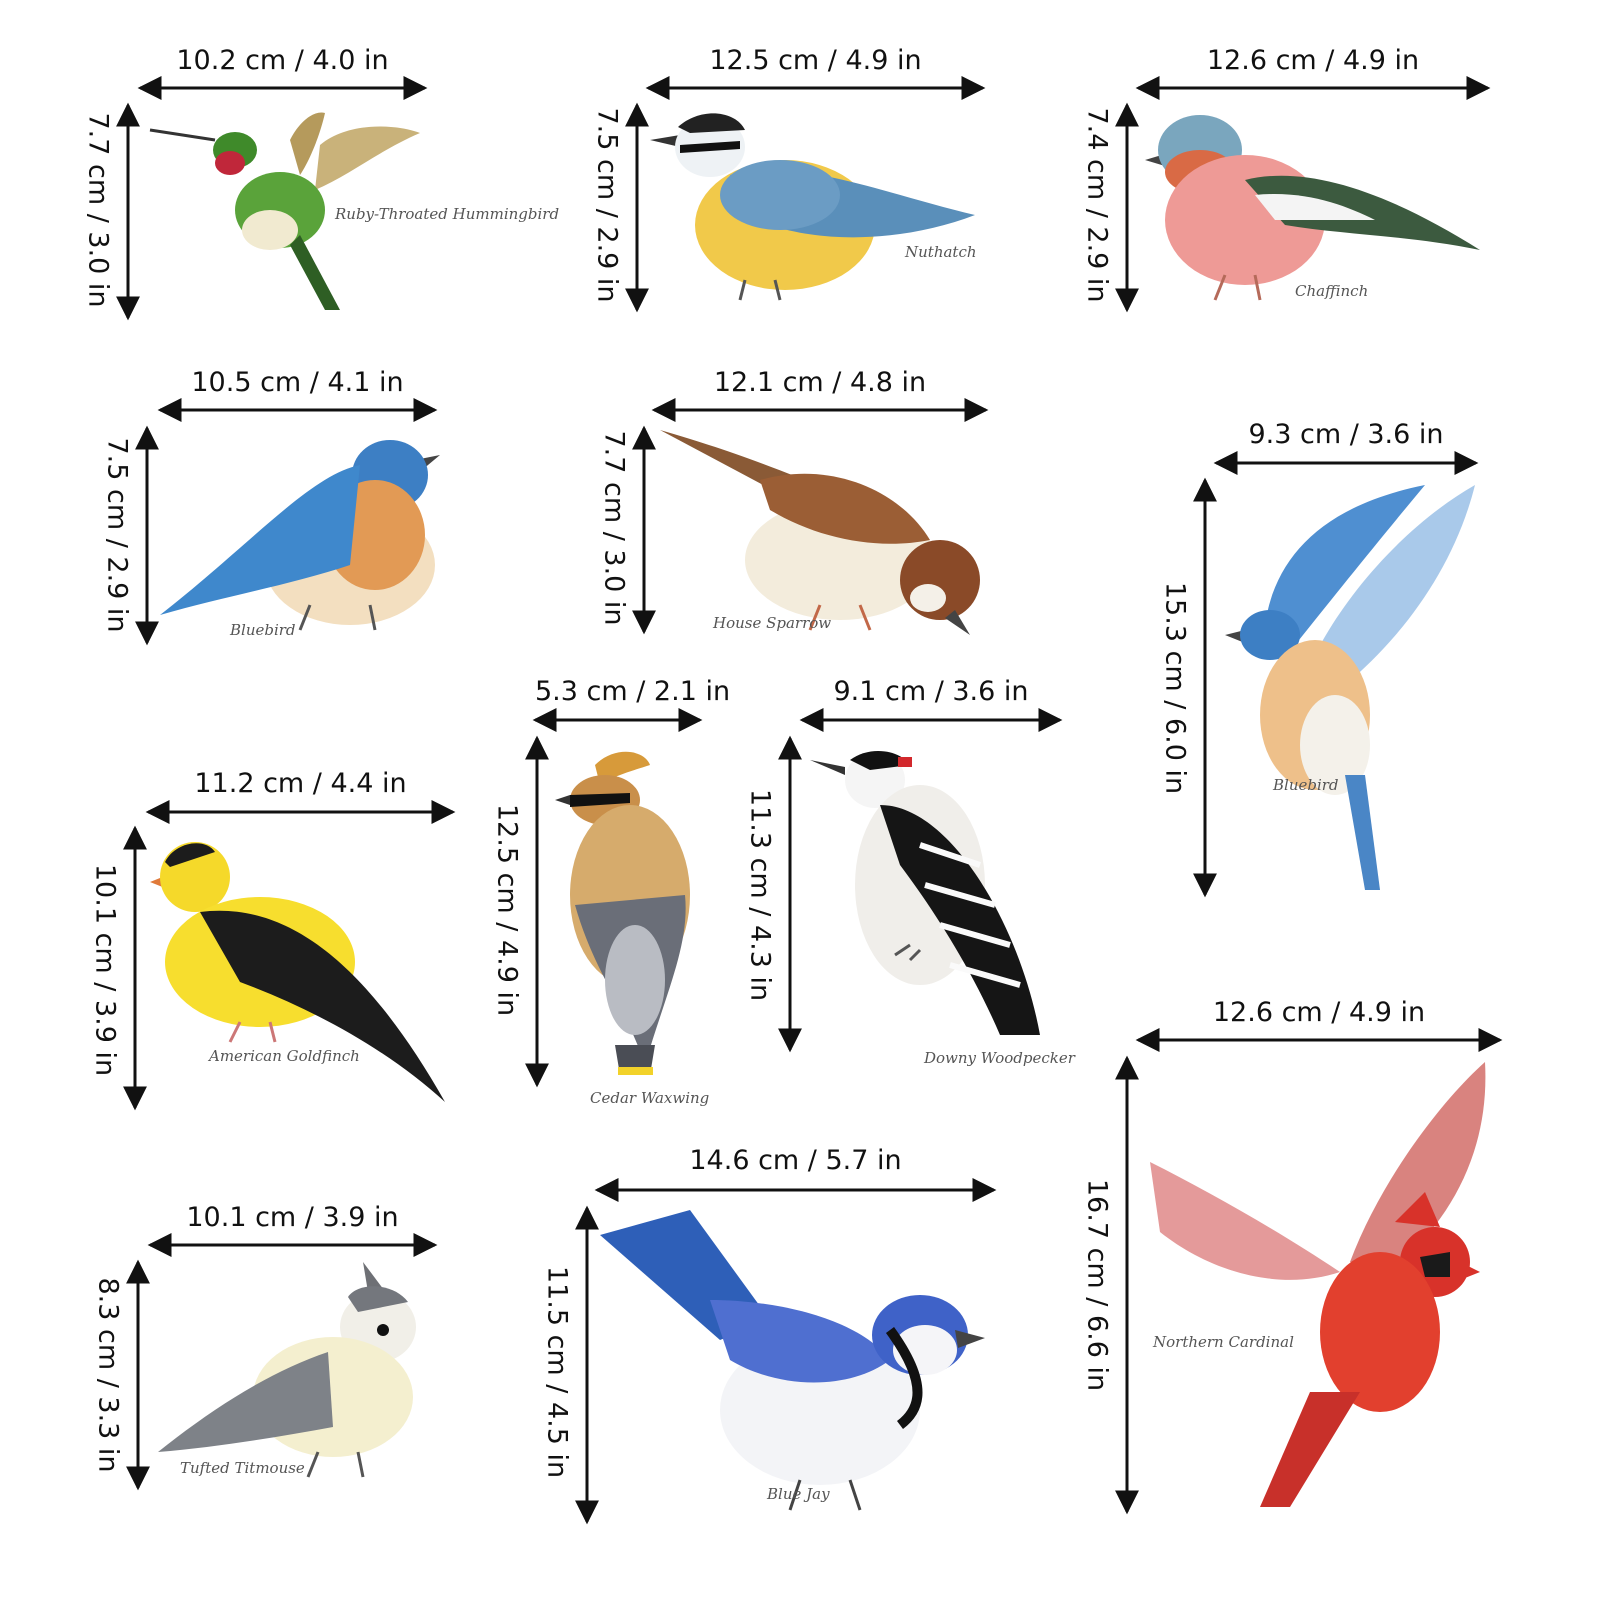 The height and width of the screenshot is (1600, 1600). What do you see at coordinates (300, 783) in the screenshot?
I see `width-label: 11.2 cm / 4.4 in` at bounding box center [300, 783].